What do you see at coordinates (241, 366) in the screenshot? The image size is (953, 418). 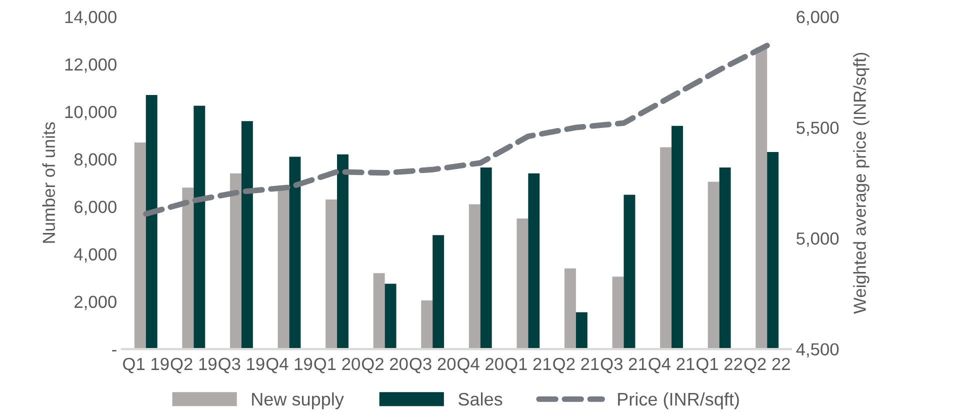 I see `x-tick-label: Q3 19` at bounding box center [241, 366].